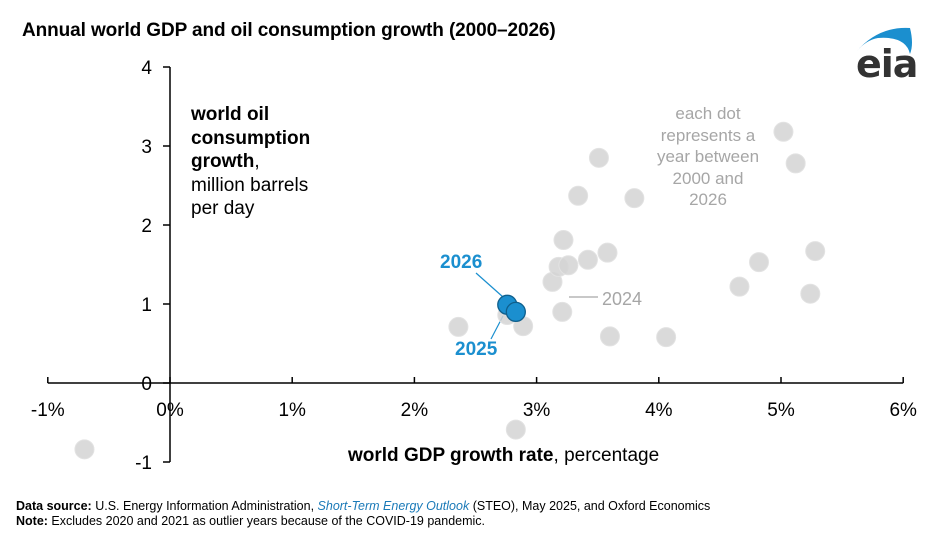 Image resolution: width=942 pixels, height=547 pixels. What do you see at coordinates (451, 455) in the screenshot?
I see `x-label-bold: world GDP growth rate` at bounding box center [451, 455].